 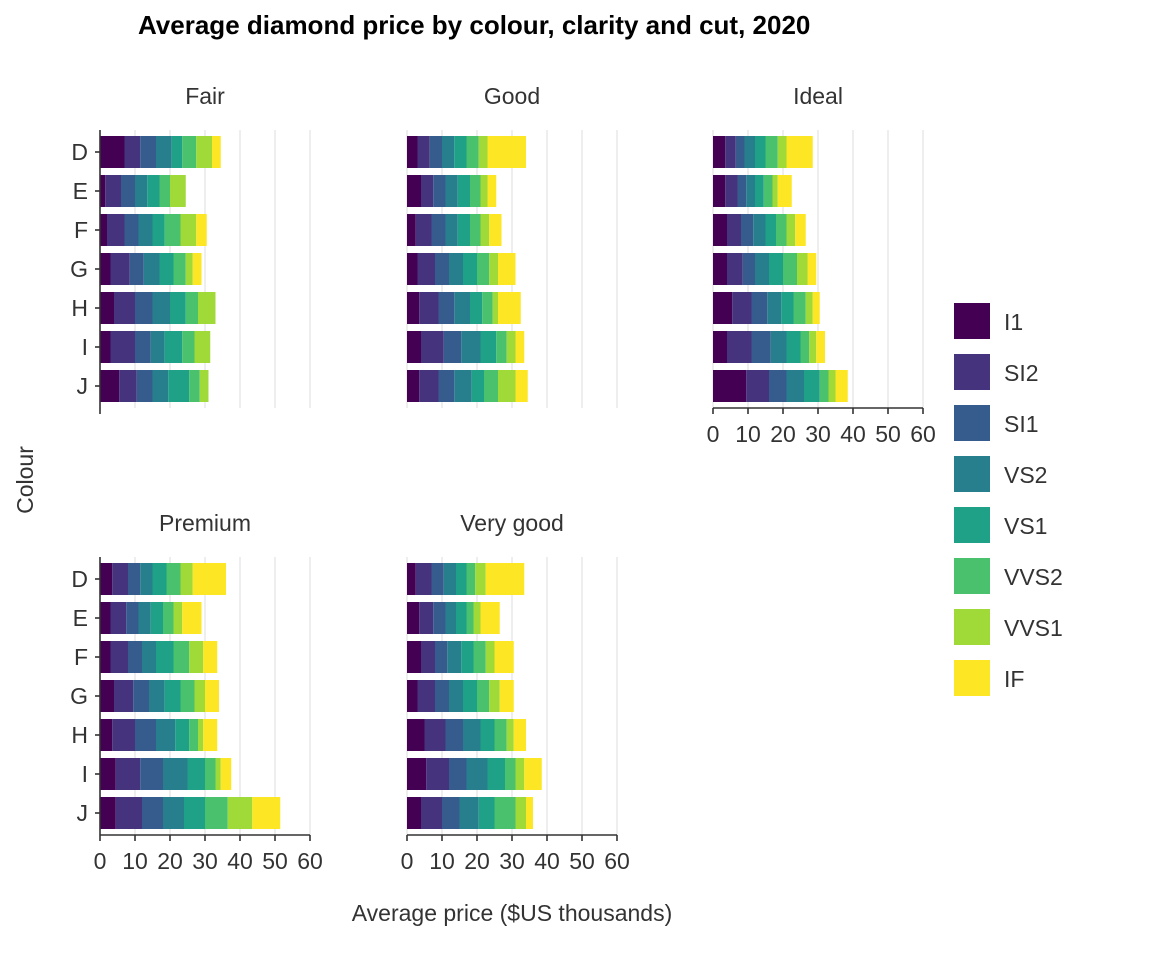 What do you see at coordinates (414, 347) in the screenshot?
I see `bar-segment-good-I-i1` at bounding box center [414, 347].